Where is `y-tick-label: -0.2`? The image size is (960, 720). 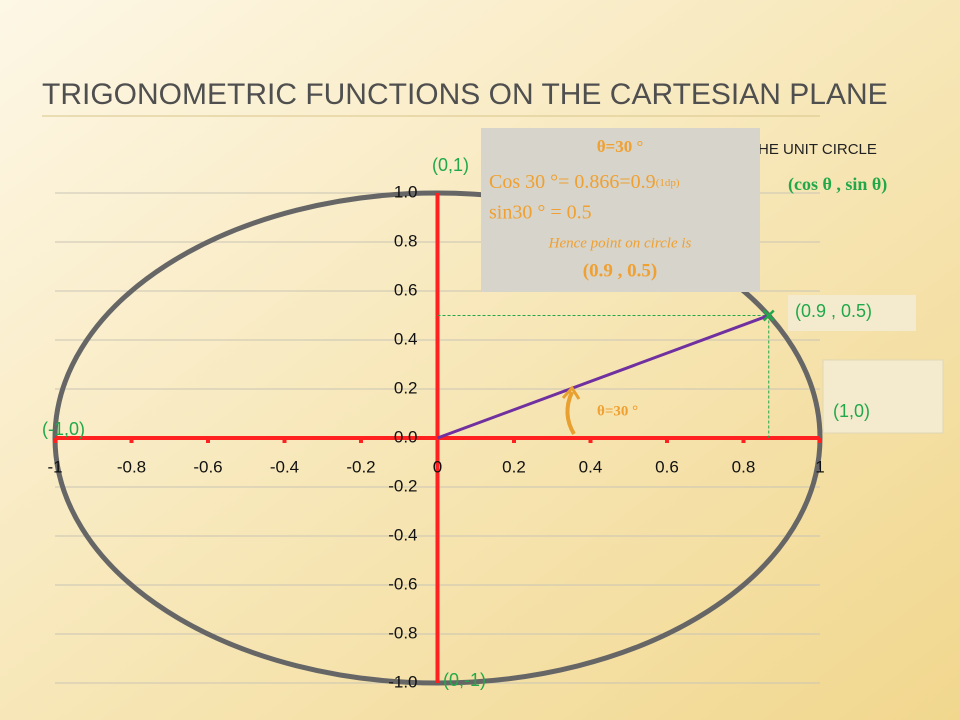 y-tick-label: -0.2 is located at coordinates (402, 485).